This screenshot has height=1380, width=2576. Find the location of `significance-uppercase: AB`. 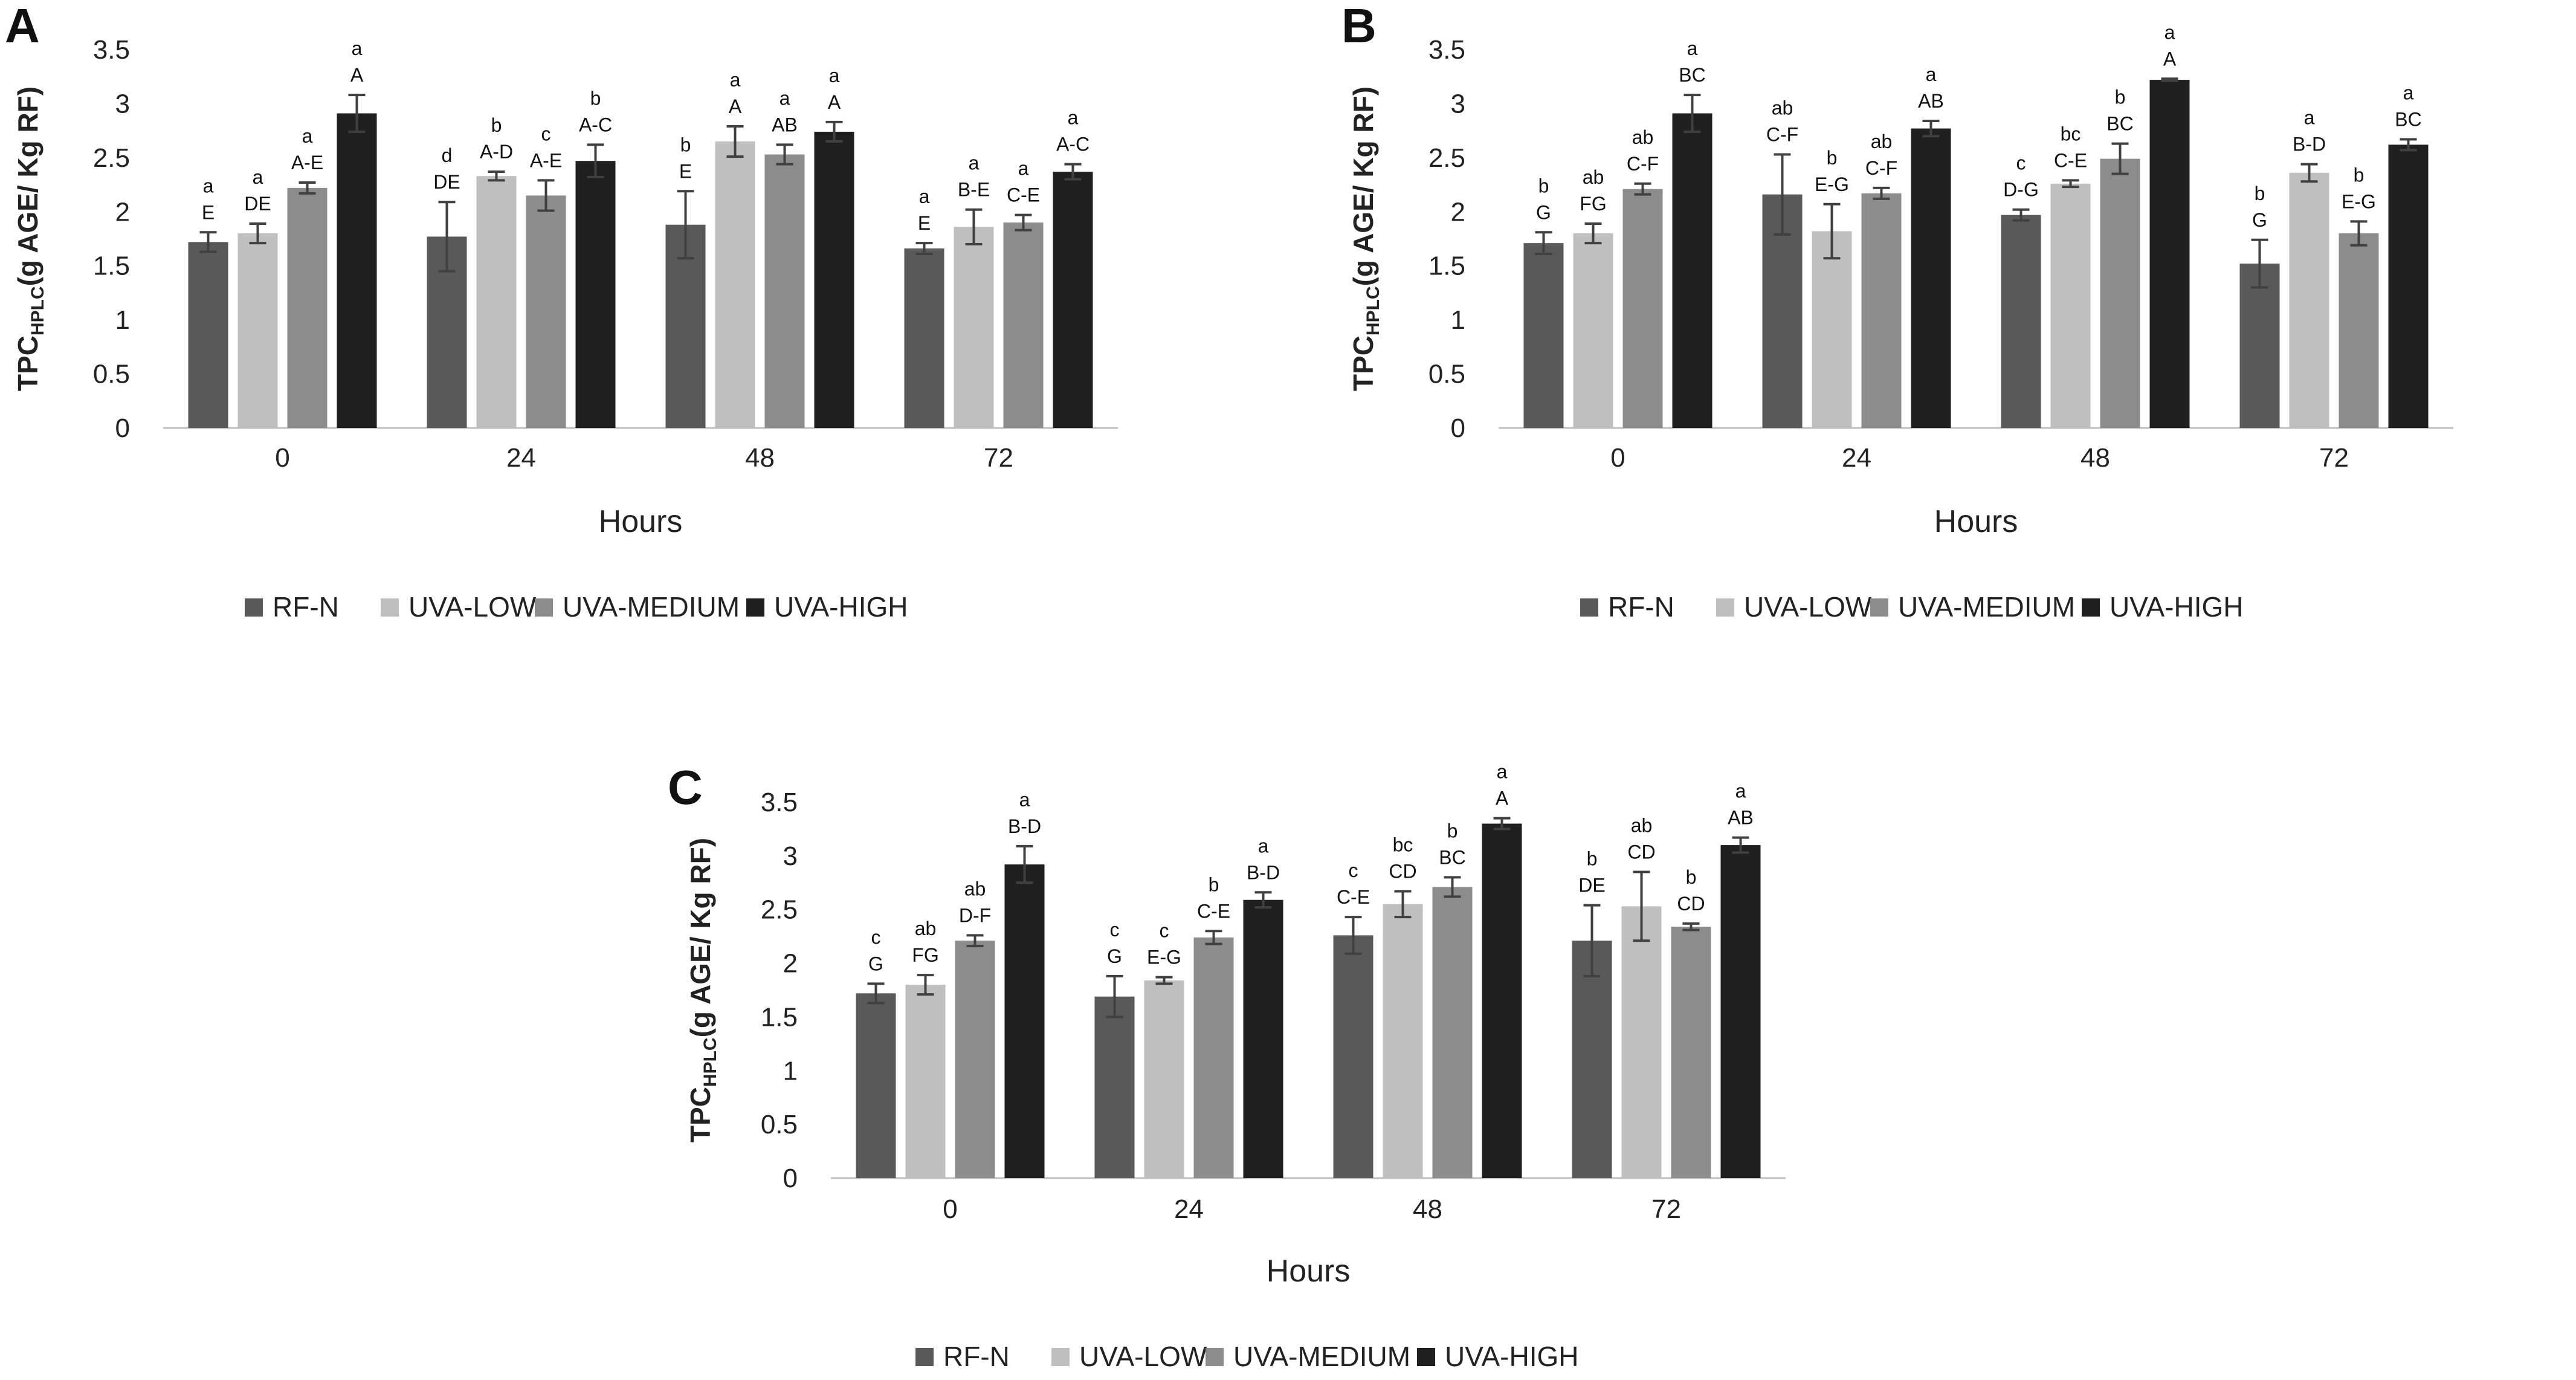

significance-uppercase: AB is located at coordinates (785, 125).